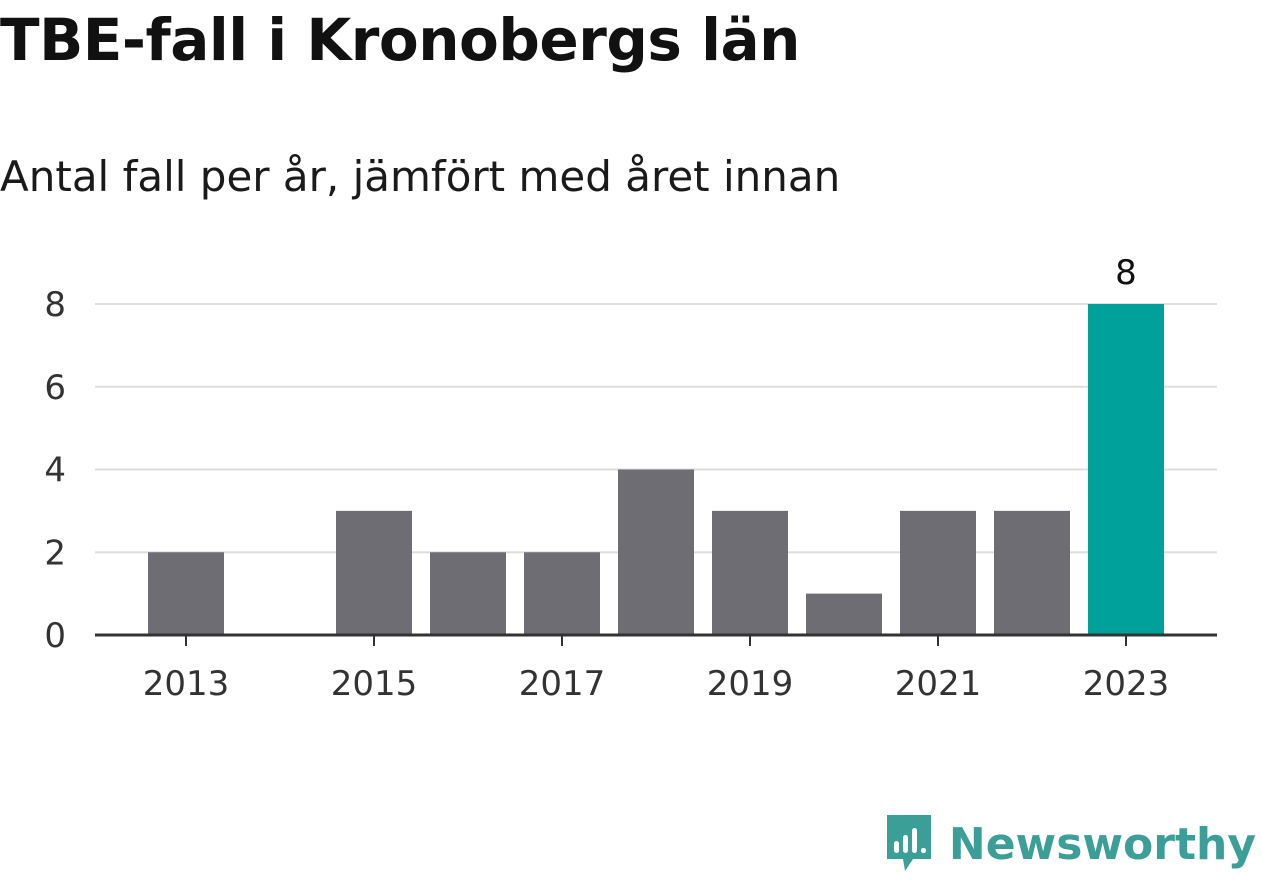 The height and width of the screenshot is (879, 1262). Describe the element at coordinates (750, 572) in the screenshot. I see `bar-2019` at that location.